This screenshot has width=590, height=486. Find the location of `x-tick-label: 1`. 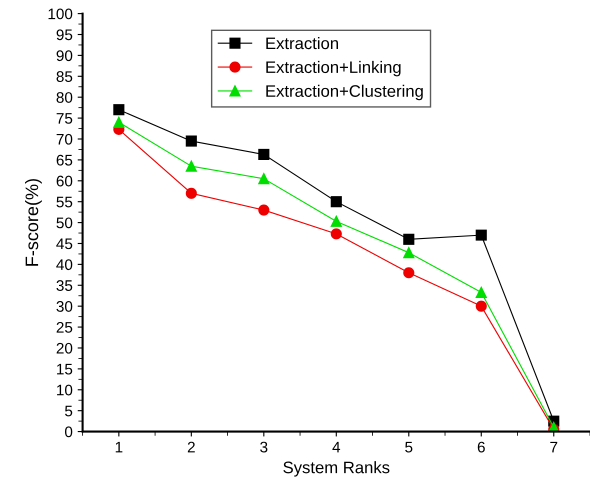

x-tick-label: 1 is located at coordinates (119, 447).